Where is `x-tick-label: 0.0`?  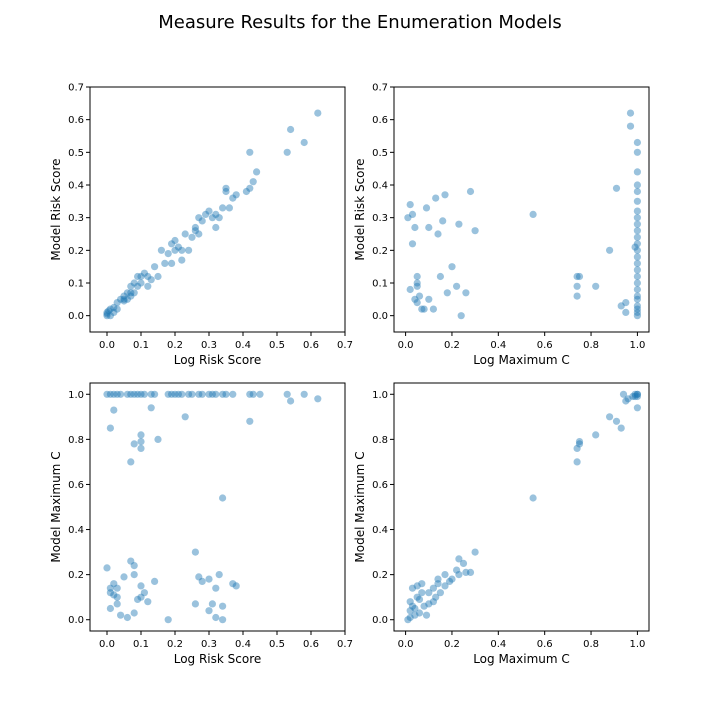
x-tick-label: 0.0 is located at coordinates (107, 644).